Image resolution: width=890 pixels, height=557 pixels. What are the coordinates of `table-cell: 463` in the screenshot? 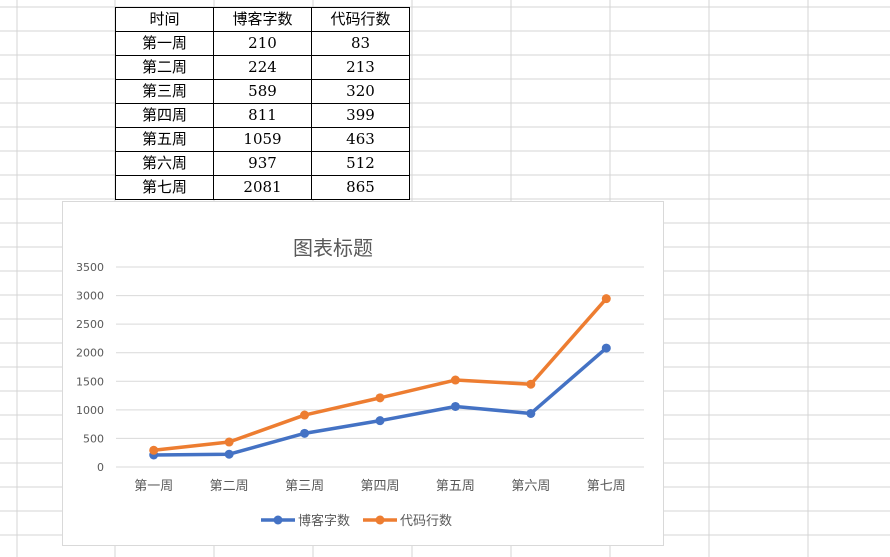 It's located at (360, 139).